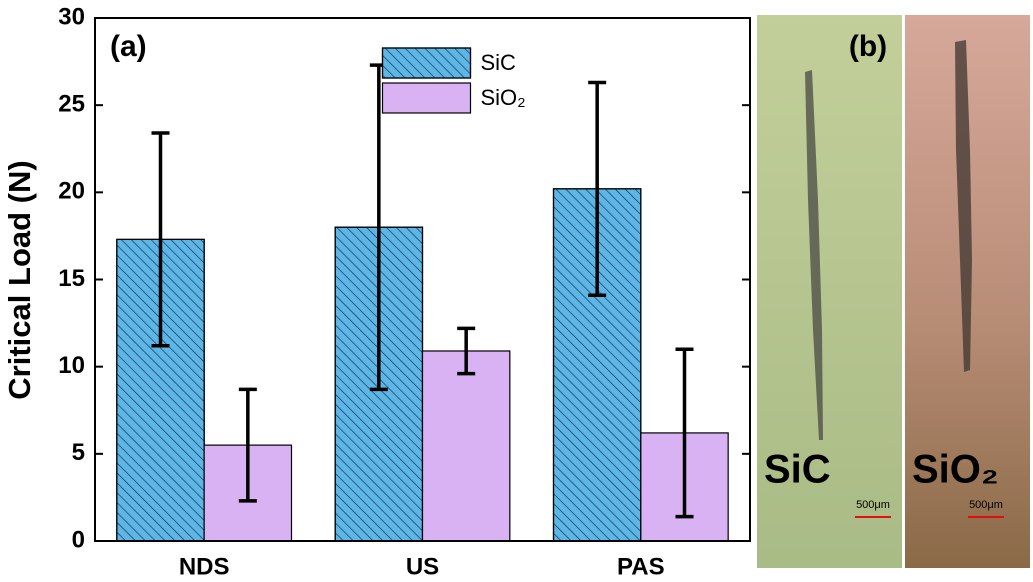 The image size is (1033, 582). I want to click on y-tick-label: 20, so click(71, 191).